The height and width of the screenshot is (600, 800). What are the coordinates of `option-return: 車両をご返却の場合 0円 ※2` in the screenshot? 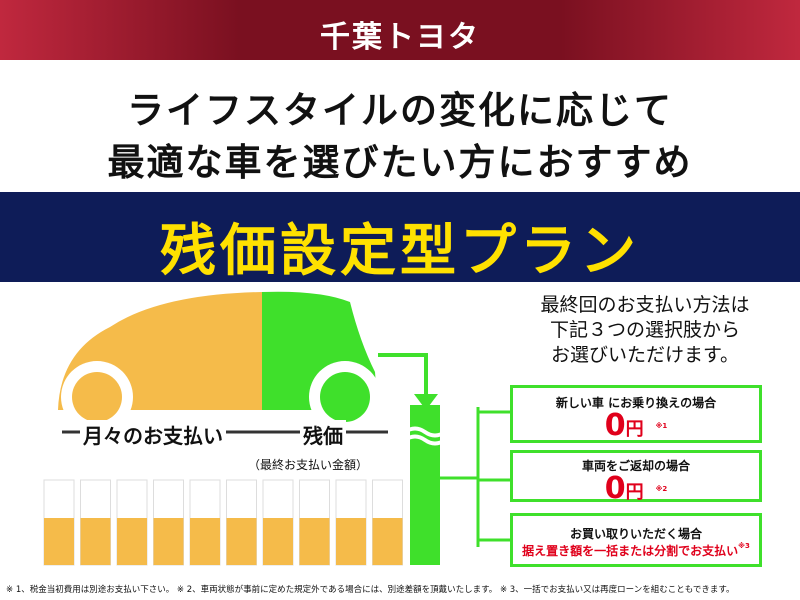 It's located at (636, 477).